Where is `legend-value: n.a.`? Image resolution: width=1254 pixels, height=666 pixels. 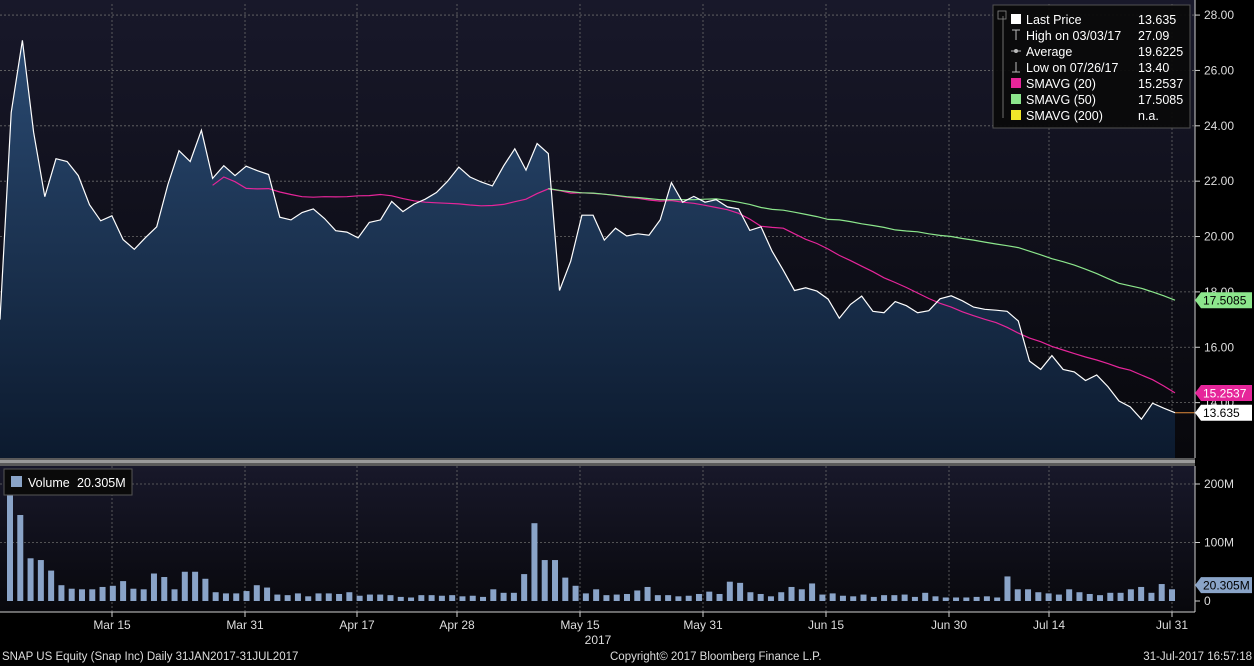 legend-value: n.a. is located at coordinates (1148, 116).